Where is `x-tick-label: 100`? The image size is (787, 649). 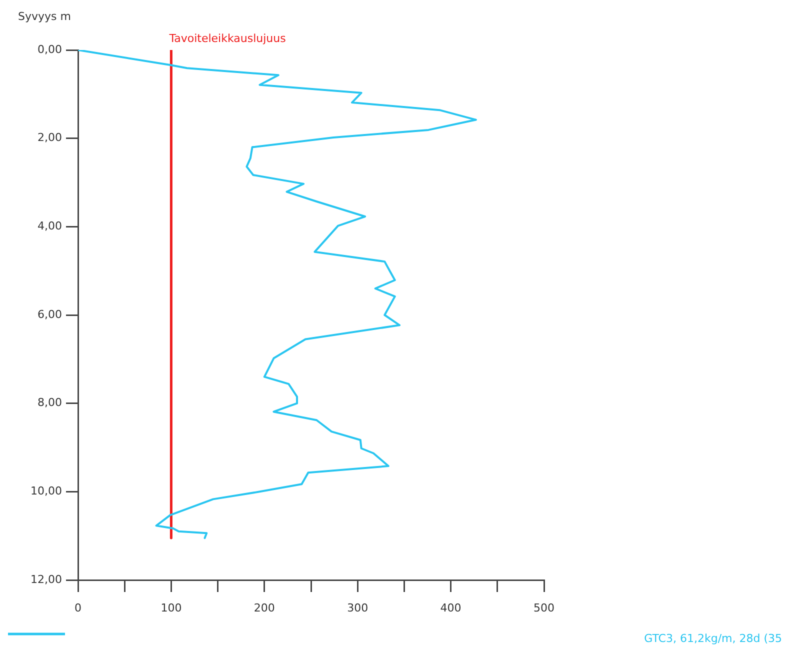
x-tick-label: 100 is located at coordinates (171, 607).